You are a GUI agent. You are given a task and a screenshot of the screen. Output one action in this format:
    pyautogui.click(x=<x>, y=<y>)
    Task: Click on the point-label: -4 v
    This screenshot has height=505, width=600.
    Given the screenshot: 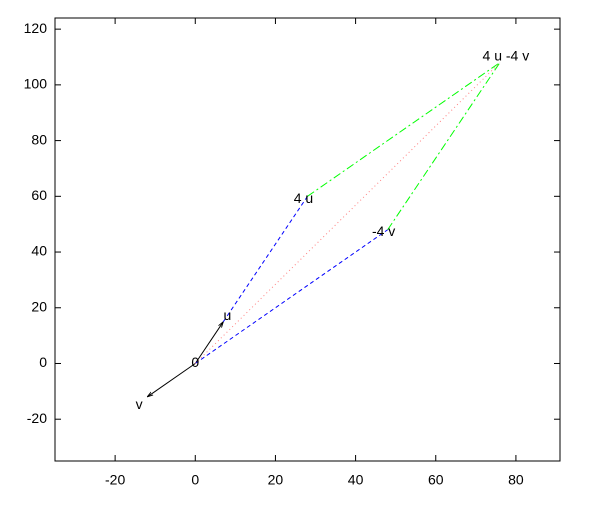 What is the action you would take?
    pyautogui.click(x=383, y=231)
    